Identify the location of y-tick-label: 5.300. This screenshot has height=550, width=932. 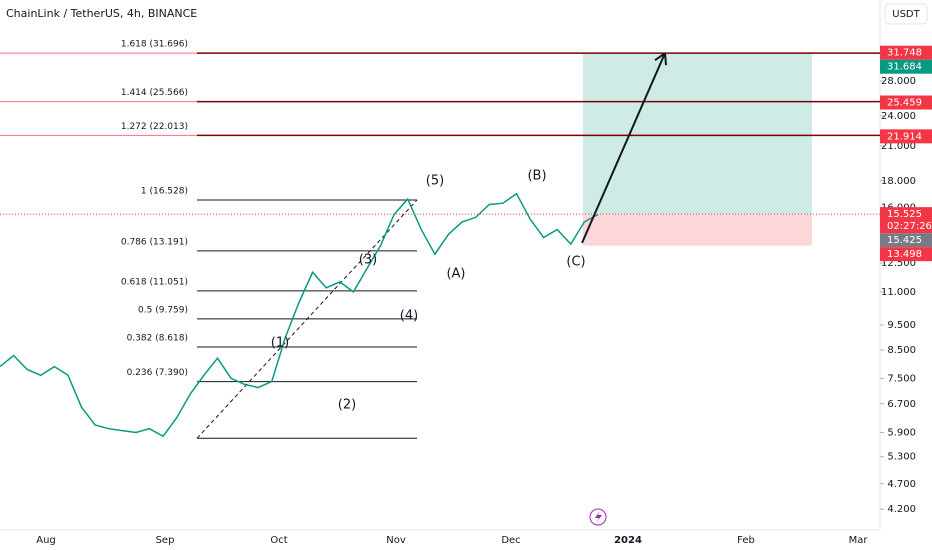
(901, 457).